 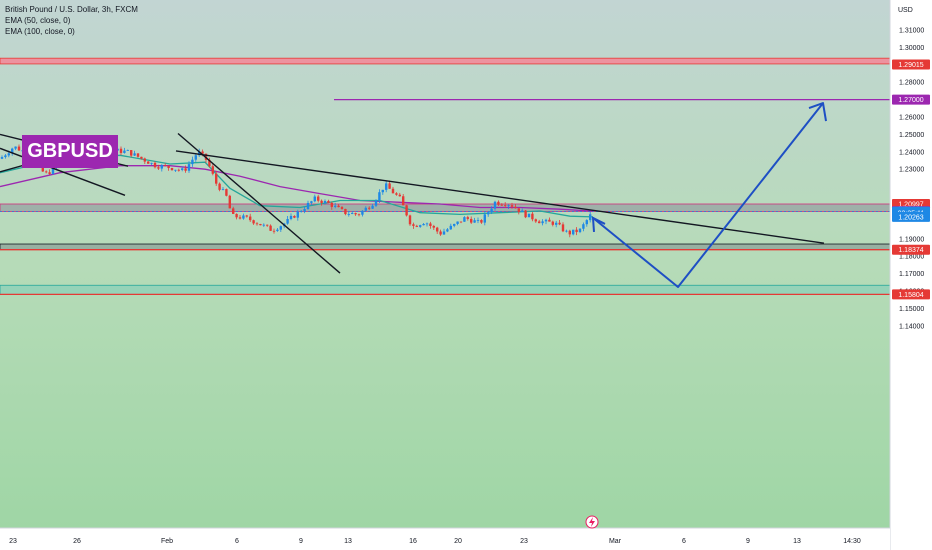 What do you see at coordinates (458, 541) in the screenshot?
I see `x-tick-label: 20` at bounding box center [458, 541].